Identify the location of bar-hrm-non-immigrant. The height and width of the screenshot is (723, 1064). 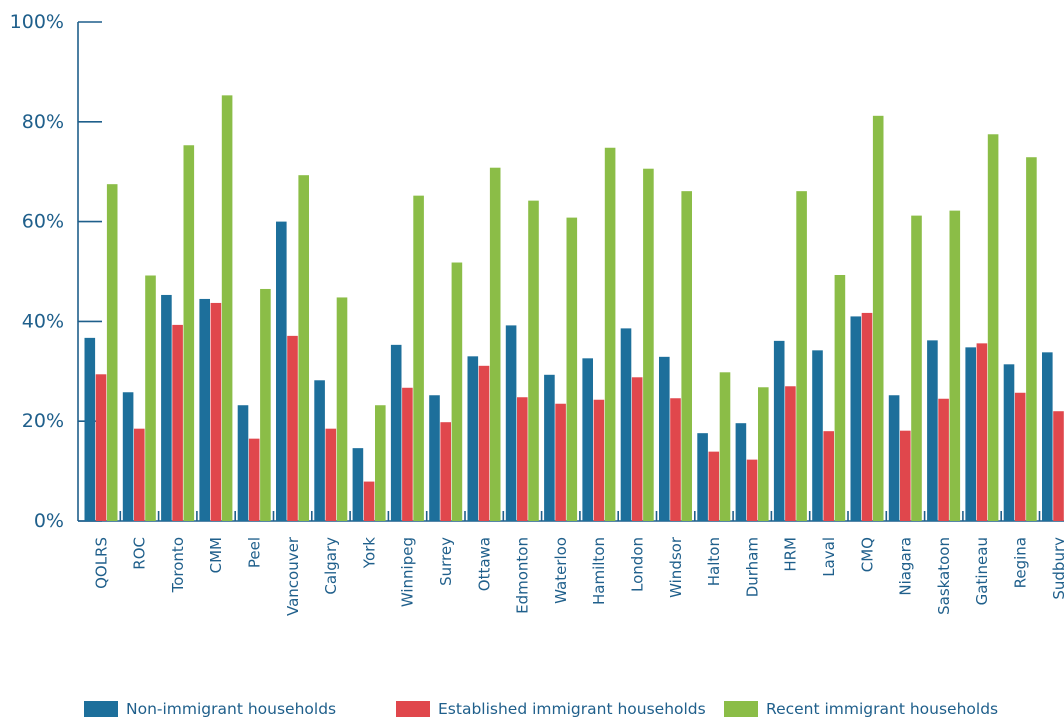
(779, 430).